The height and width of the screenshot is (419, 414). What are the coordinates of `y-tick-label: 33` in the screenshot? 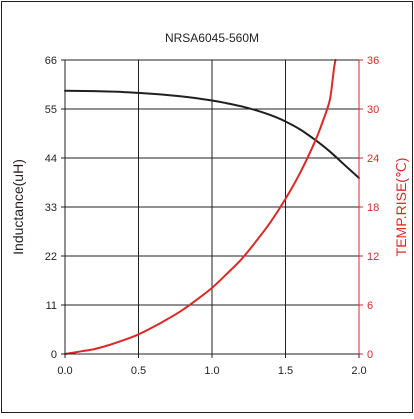 It's located at (51, 208).